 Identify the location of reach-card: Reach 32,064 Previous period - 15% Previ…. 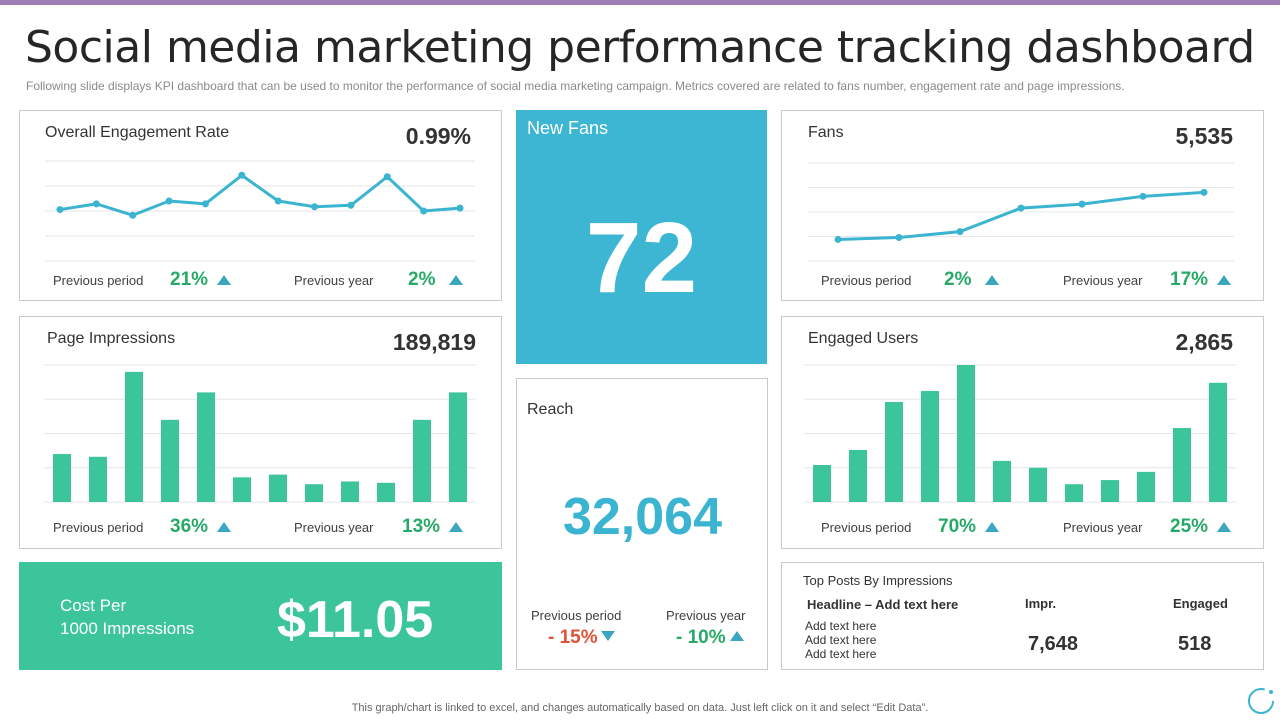
(642, 524).